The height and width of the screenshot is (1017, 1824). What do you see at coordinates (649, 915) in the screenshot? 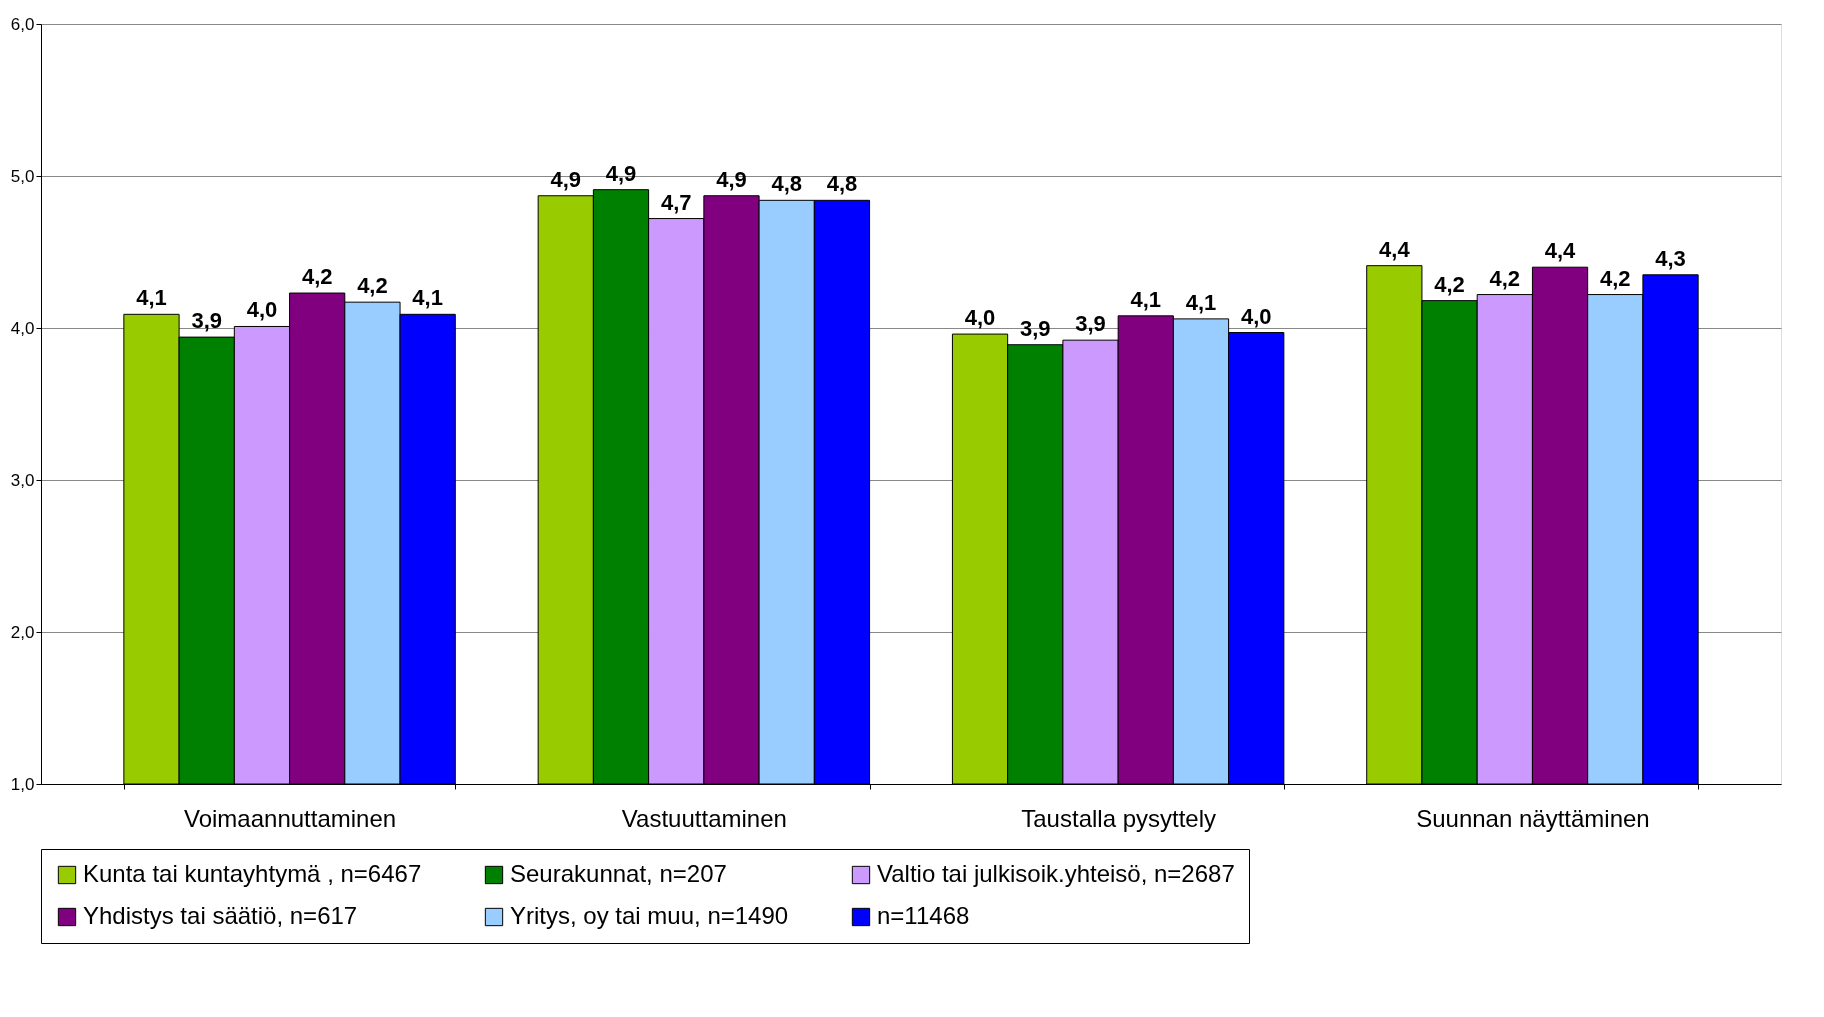
I see `legend-label: Yritys, oy tai muu, n=1490` at bounding box center [649, 915].